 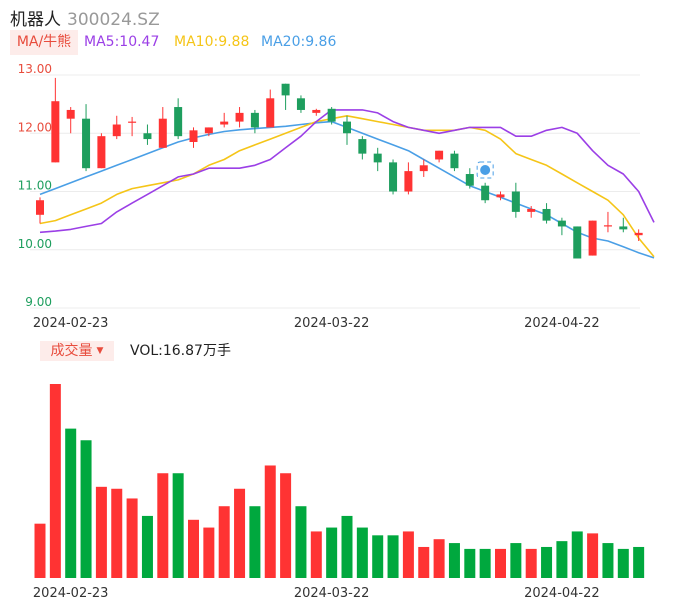 I want to click on price-y-tick-label: 9.00, so click(x=38, y=302).